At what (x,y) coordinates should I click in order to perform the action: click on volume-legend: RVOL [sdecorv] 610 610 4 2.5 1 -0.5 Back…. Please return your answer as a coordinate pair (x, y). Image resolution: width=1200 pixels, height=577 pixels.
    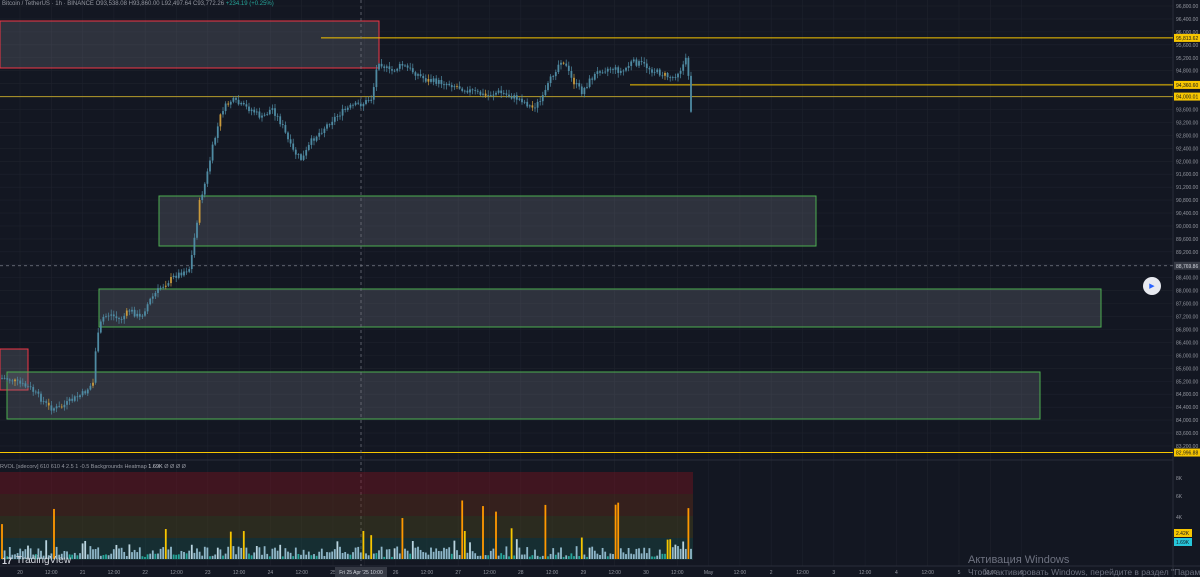
    Looking at the image, I should click on (93, 467).